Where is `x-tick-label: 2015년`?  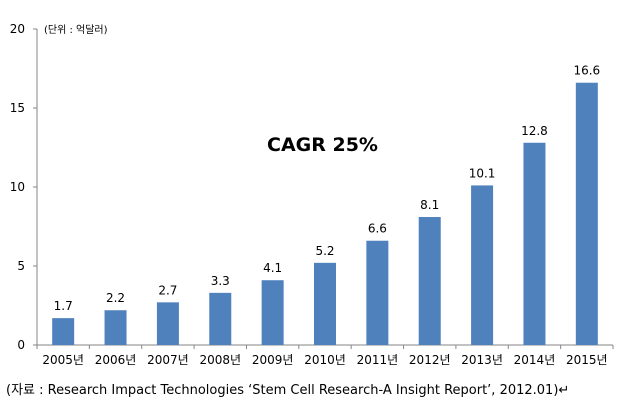
x-tick-label: 2015년 is located at coordinates (587, 360).